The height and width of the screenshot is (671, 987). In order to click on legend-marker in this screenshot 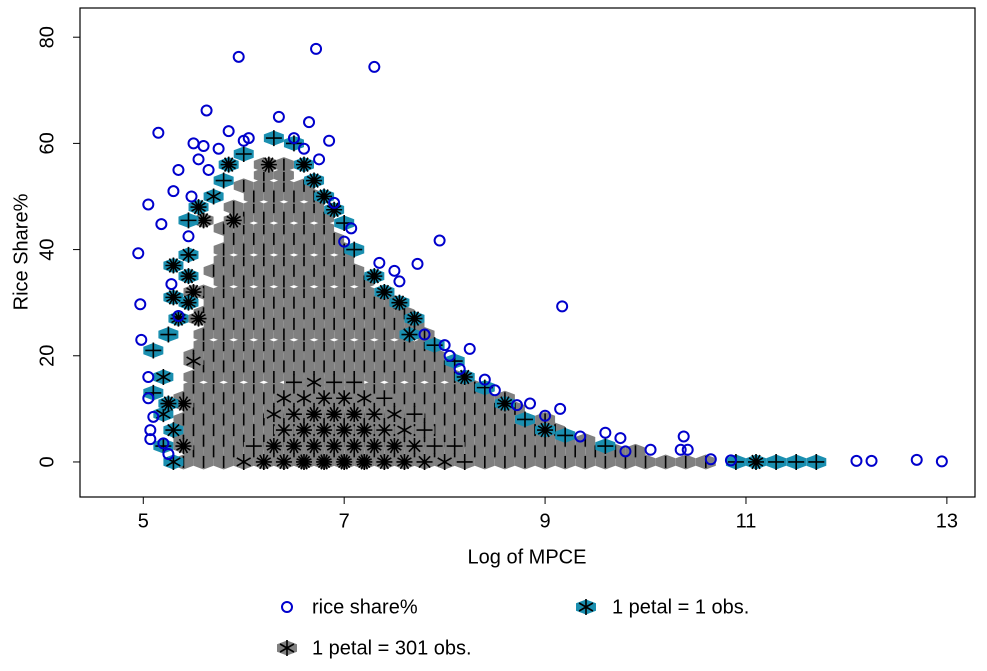, I will do `click(586, 607)`.